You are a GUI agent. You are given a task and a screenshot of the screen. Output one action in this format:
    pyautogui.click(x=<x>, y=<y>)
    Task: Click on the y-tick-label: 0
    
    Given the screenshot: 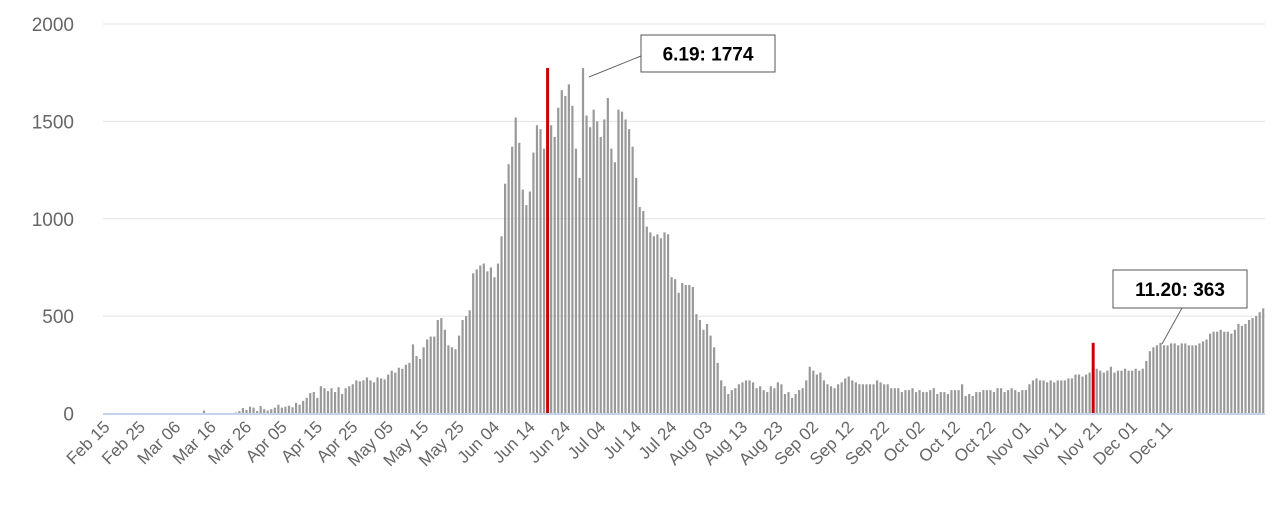 What is the action you would take?
    pyautogui.click(x=68, y=415)
    